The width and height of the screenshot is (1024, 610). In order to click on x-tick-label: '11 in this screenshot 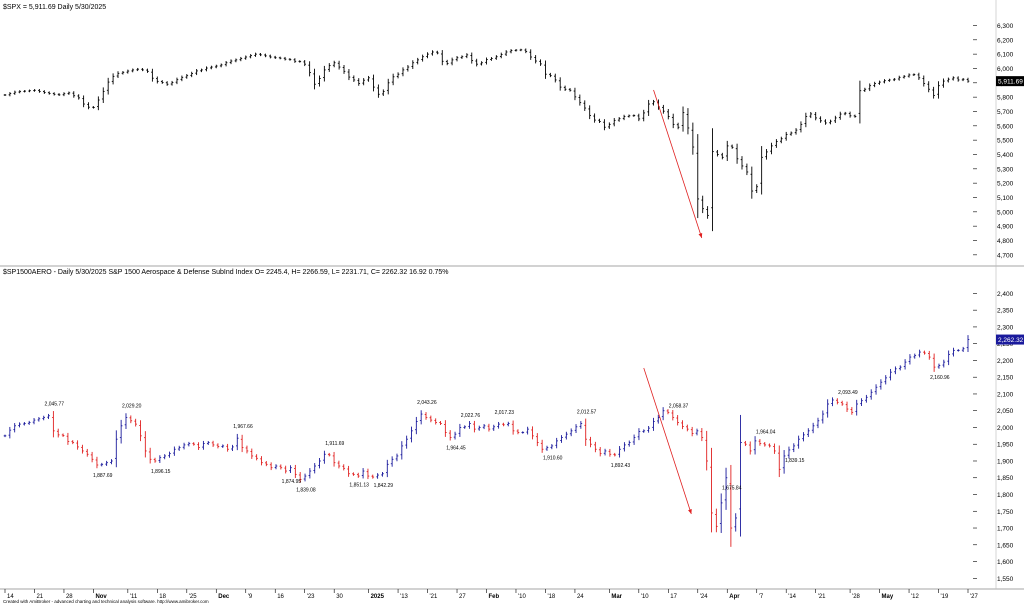, I will do `click(134, 597)`.